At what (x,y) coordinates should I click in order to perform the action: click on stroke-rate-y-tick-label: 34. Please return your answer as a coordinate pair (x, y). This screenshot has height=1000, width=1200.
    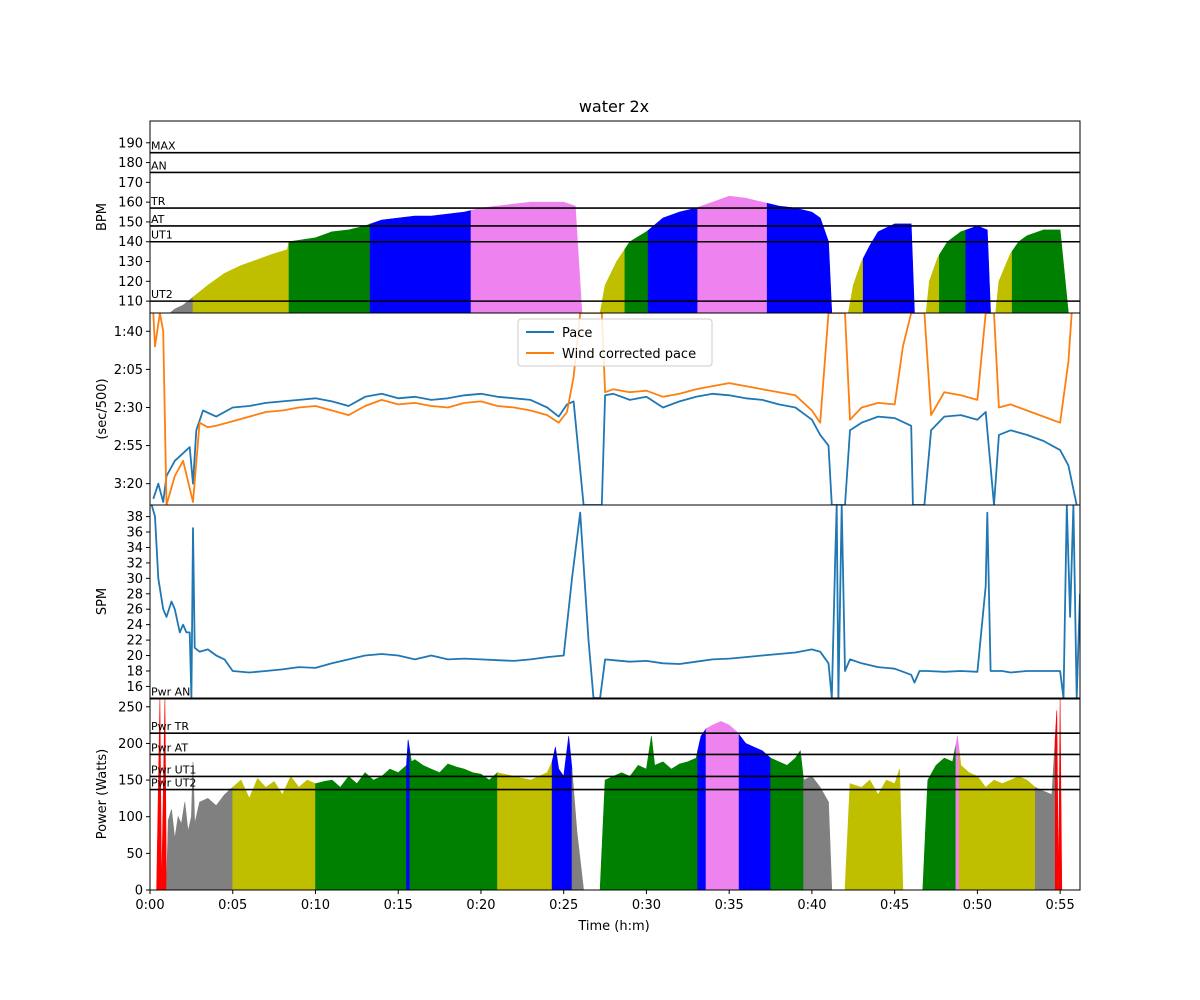
    Looking at the image, I should click on (134, 548).